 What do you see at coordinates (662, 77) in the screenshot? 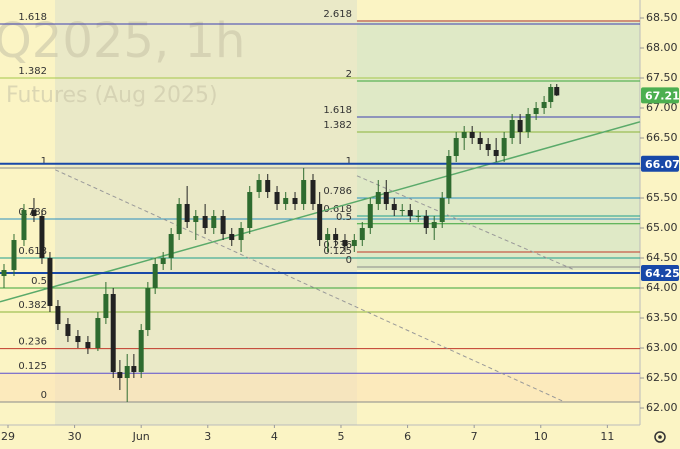
I see `y-tick-label: 67.50` at bounding box center [662, 77].